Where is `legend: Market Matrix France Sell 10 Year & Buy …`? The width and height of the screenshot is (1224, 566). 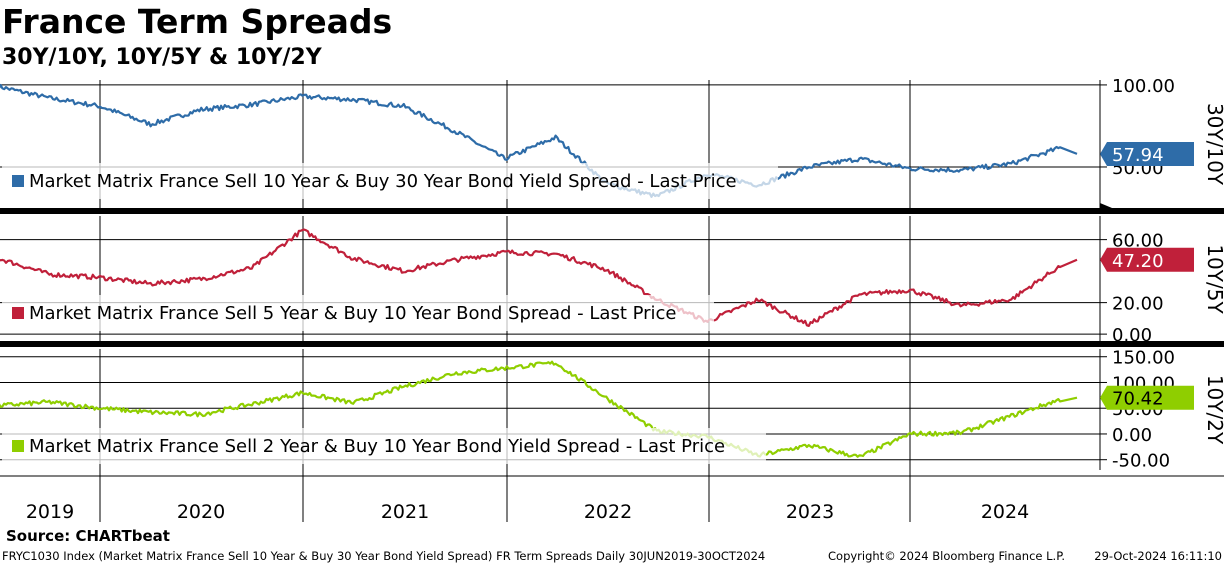 legend: Market Matrix France Sell 10 Year & Buy … is located at coordinates (390, 181).